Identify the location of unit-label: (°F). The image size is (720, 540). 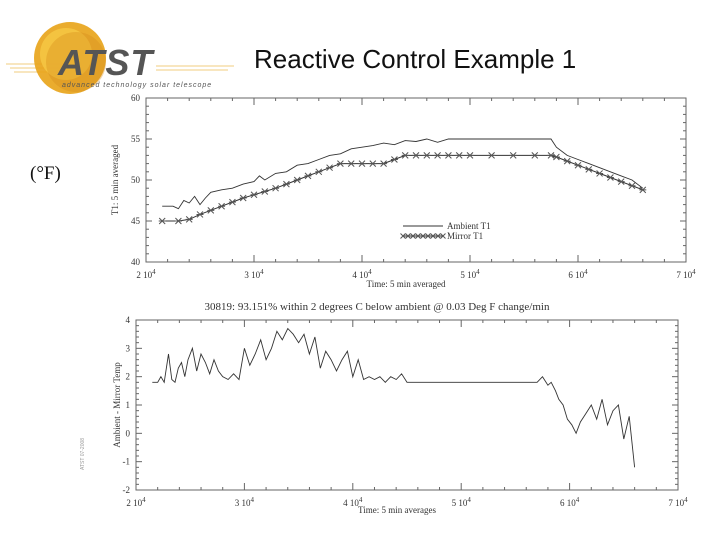
(45, 173).